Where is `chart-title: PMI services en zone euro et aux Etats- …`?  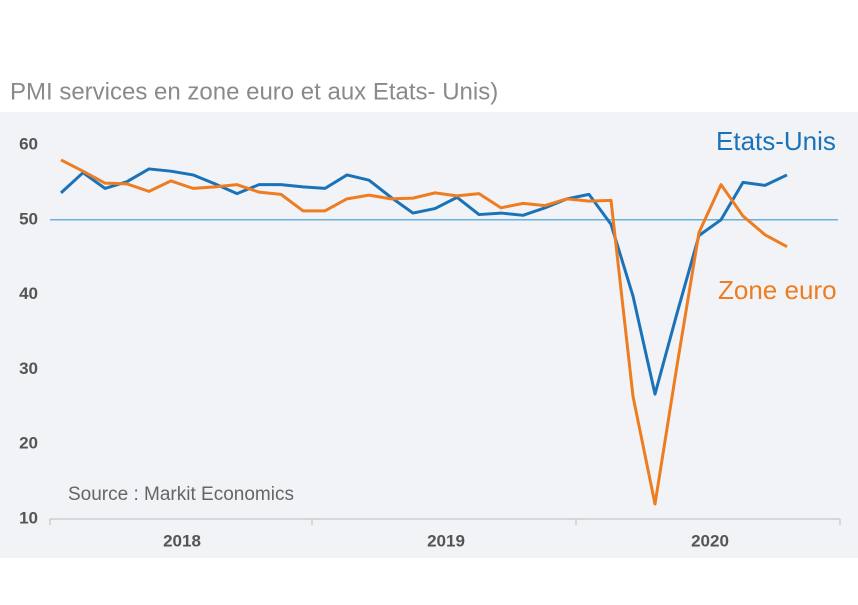
chart-title: PMI services en zone euro et aux Etats- … is located at coordinates (254, 91).